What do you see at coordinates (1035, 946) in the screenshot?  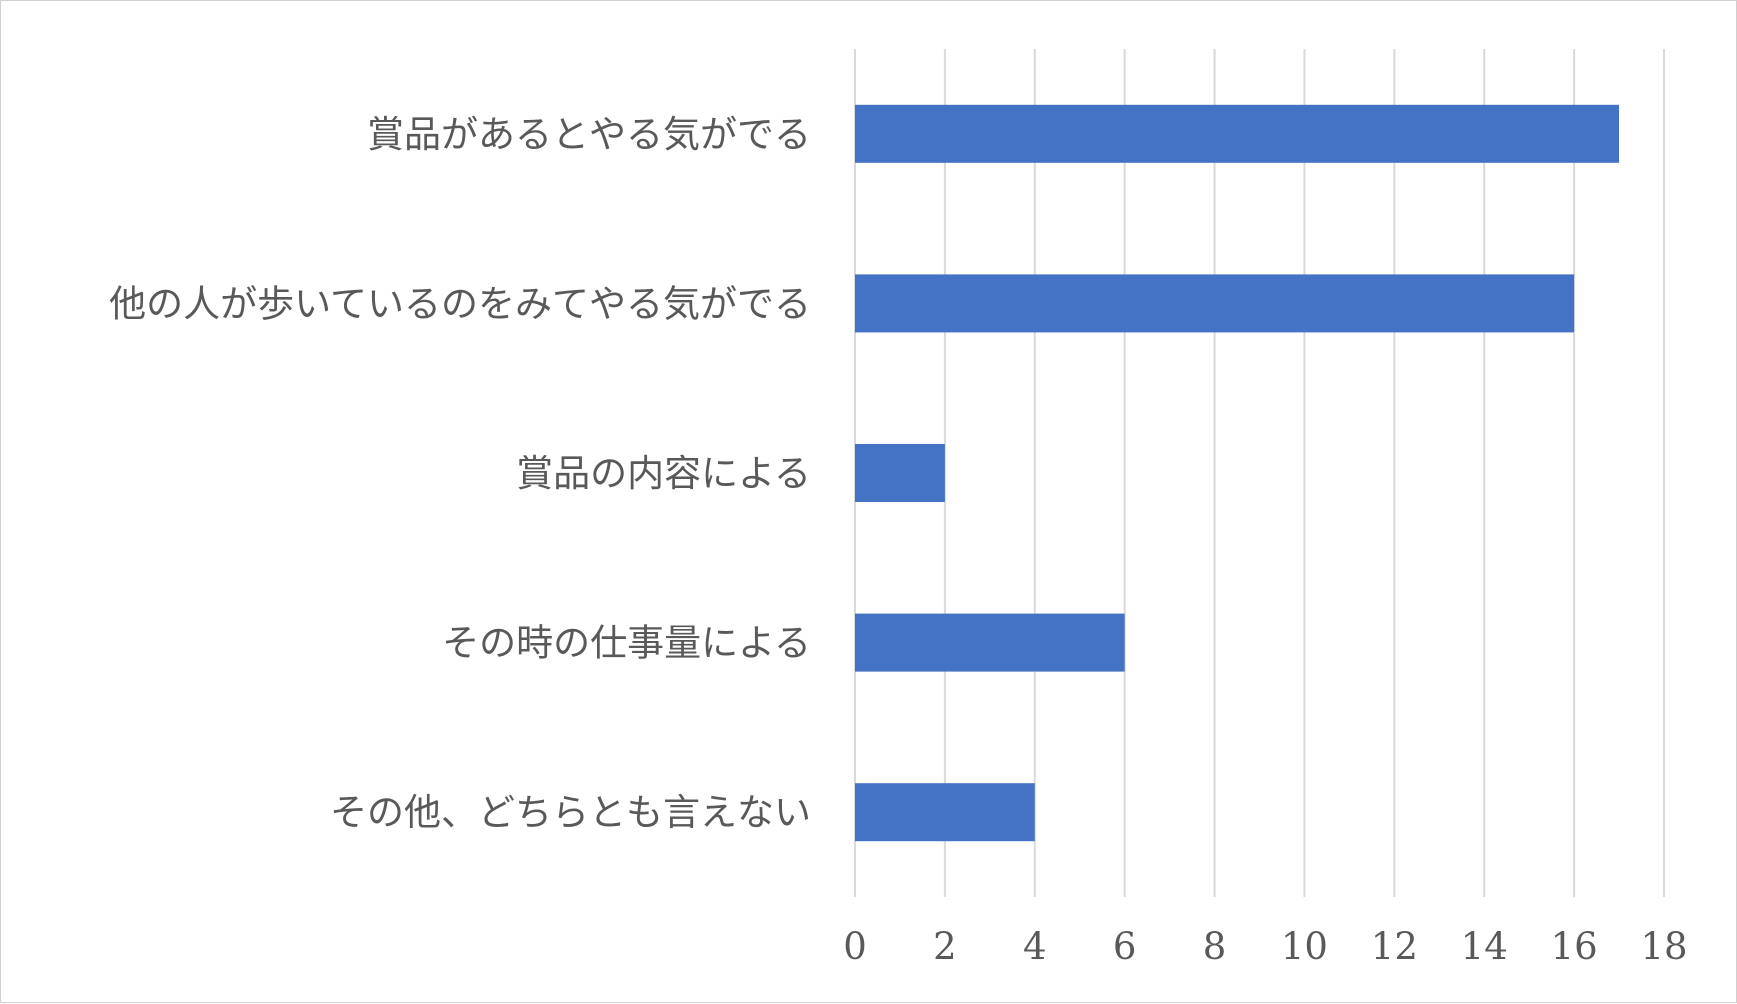 I see `x-tick-label: 4` at bounding box center [1035, 946].